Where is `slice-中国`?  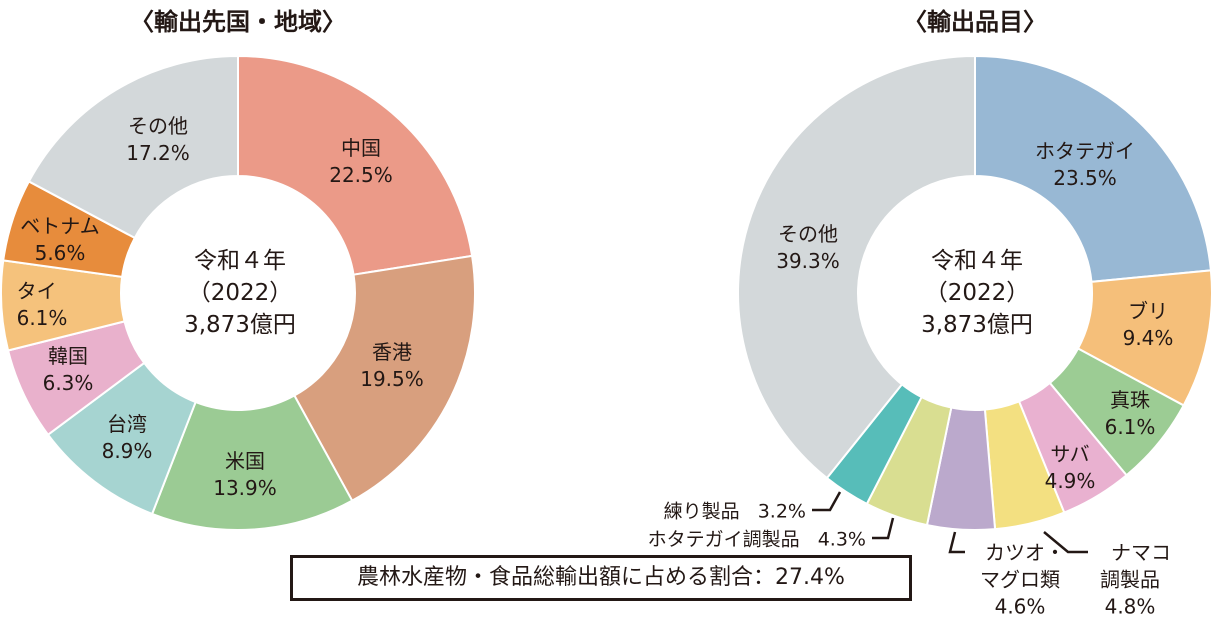
slice-中国 is located at coordinates (355, 165).